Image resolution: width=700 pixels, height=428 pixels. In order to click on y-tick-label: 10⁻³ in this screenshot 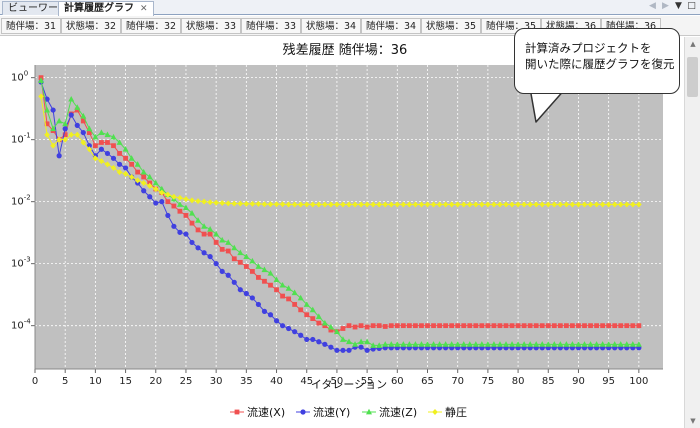, I will do `click(21, 263)`.